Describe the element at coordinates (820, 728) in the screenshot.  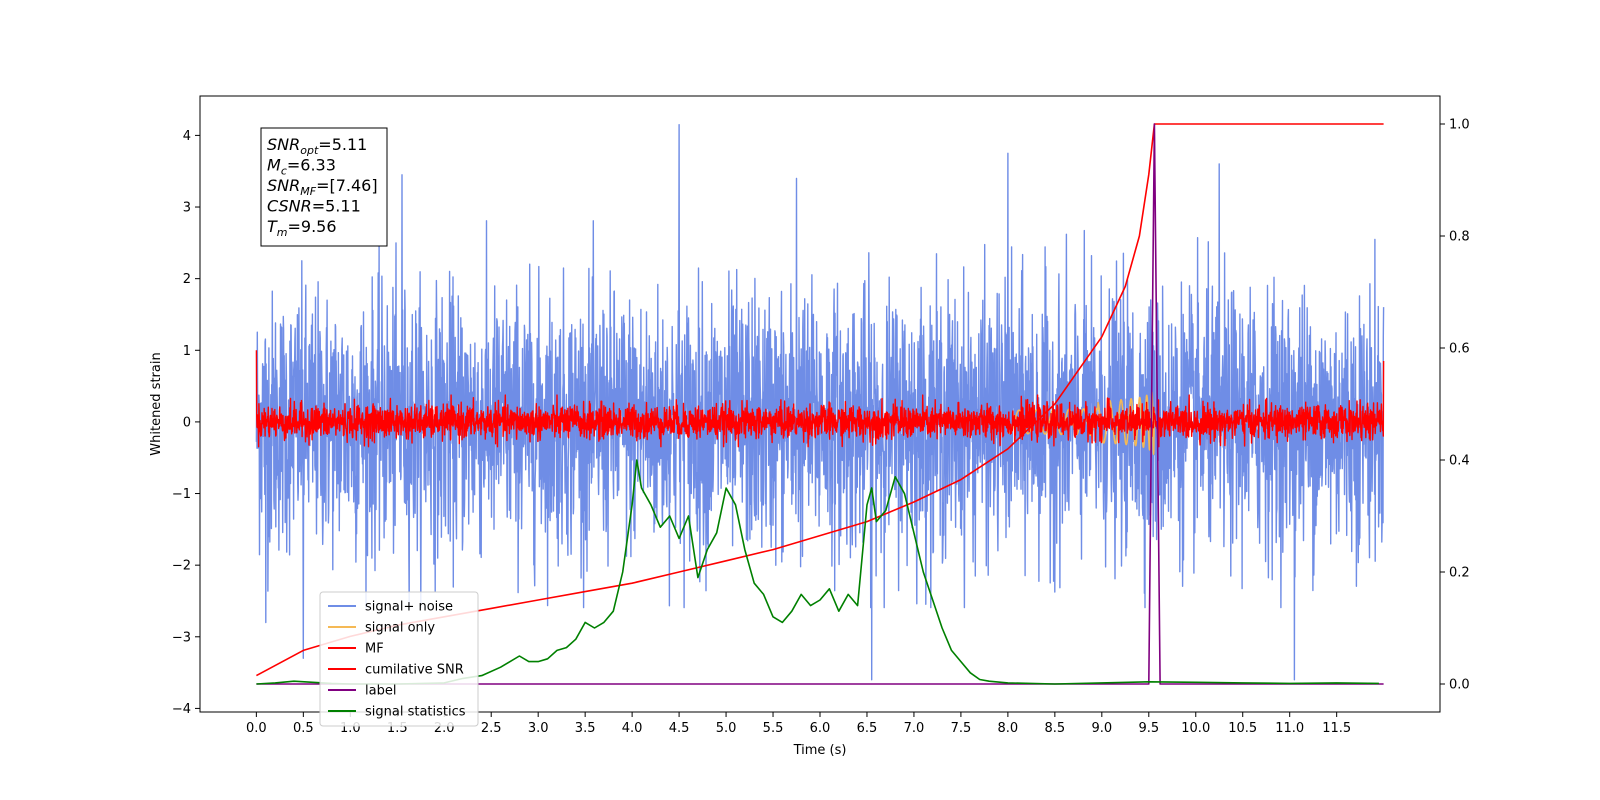
I see `x-tick-label: 6.0` at that location.